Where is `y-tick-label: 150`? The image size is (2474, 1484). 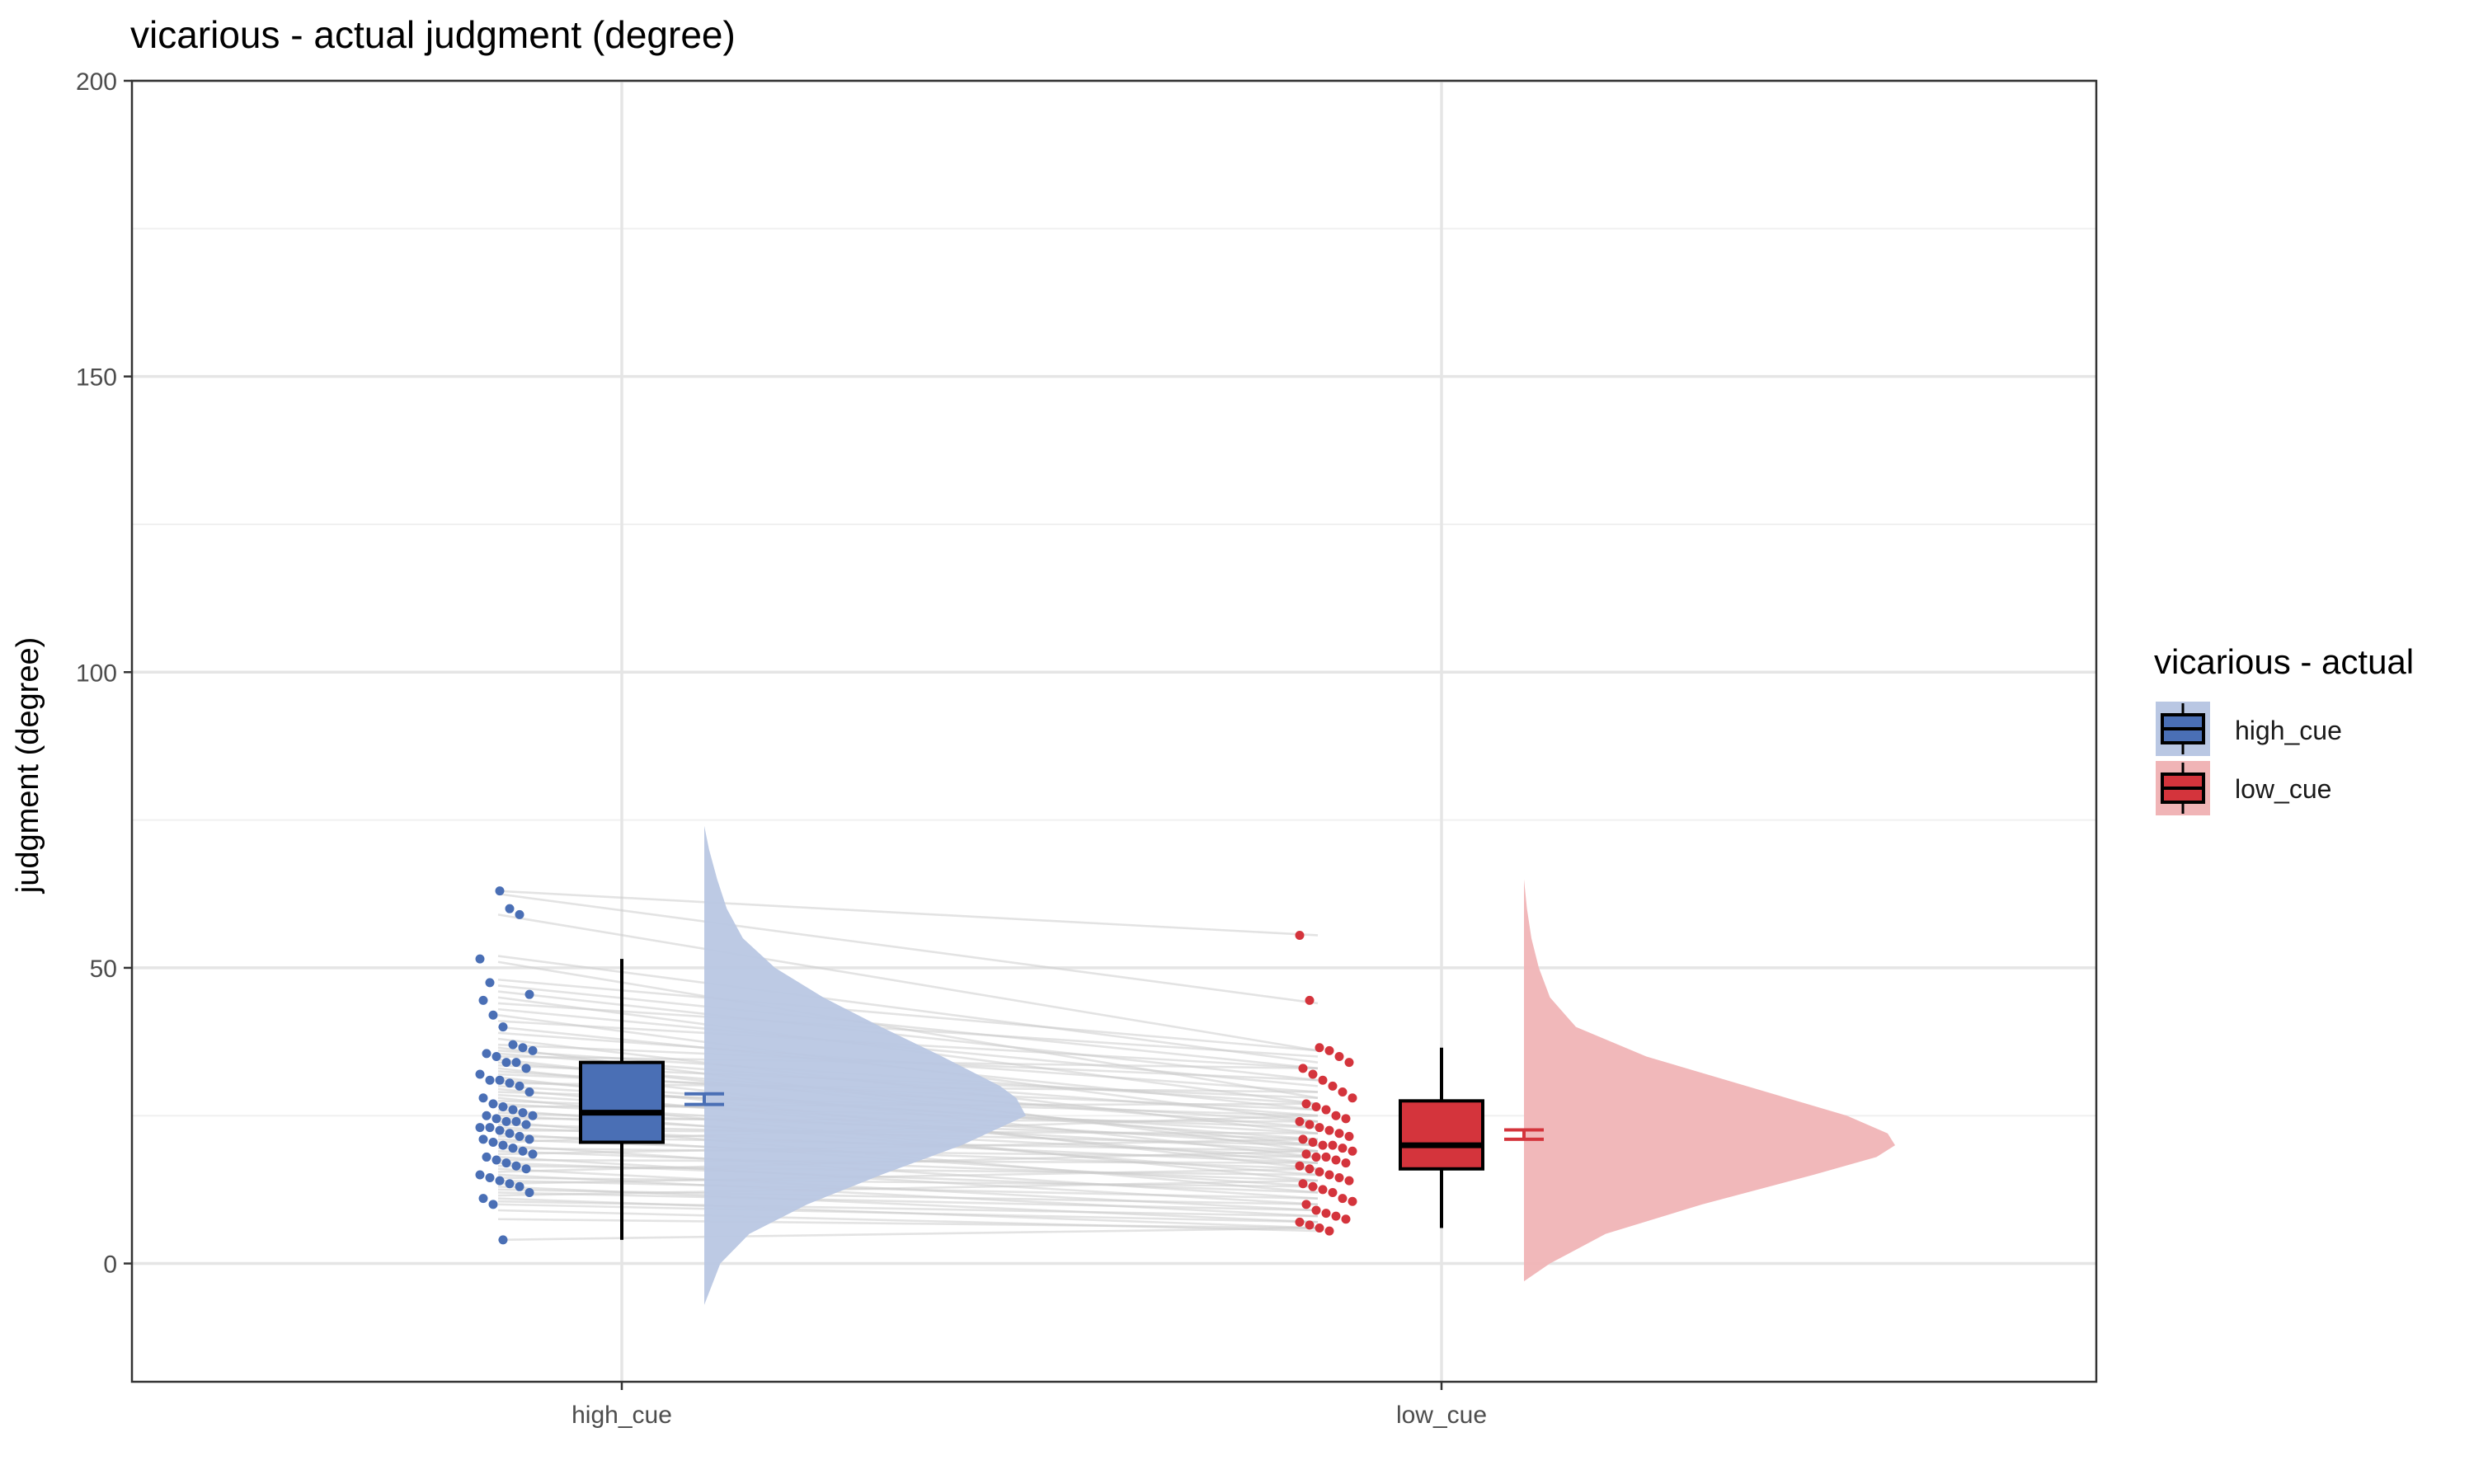 y-tick-label: 150 is located at coordinates (96, 378).